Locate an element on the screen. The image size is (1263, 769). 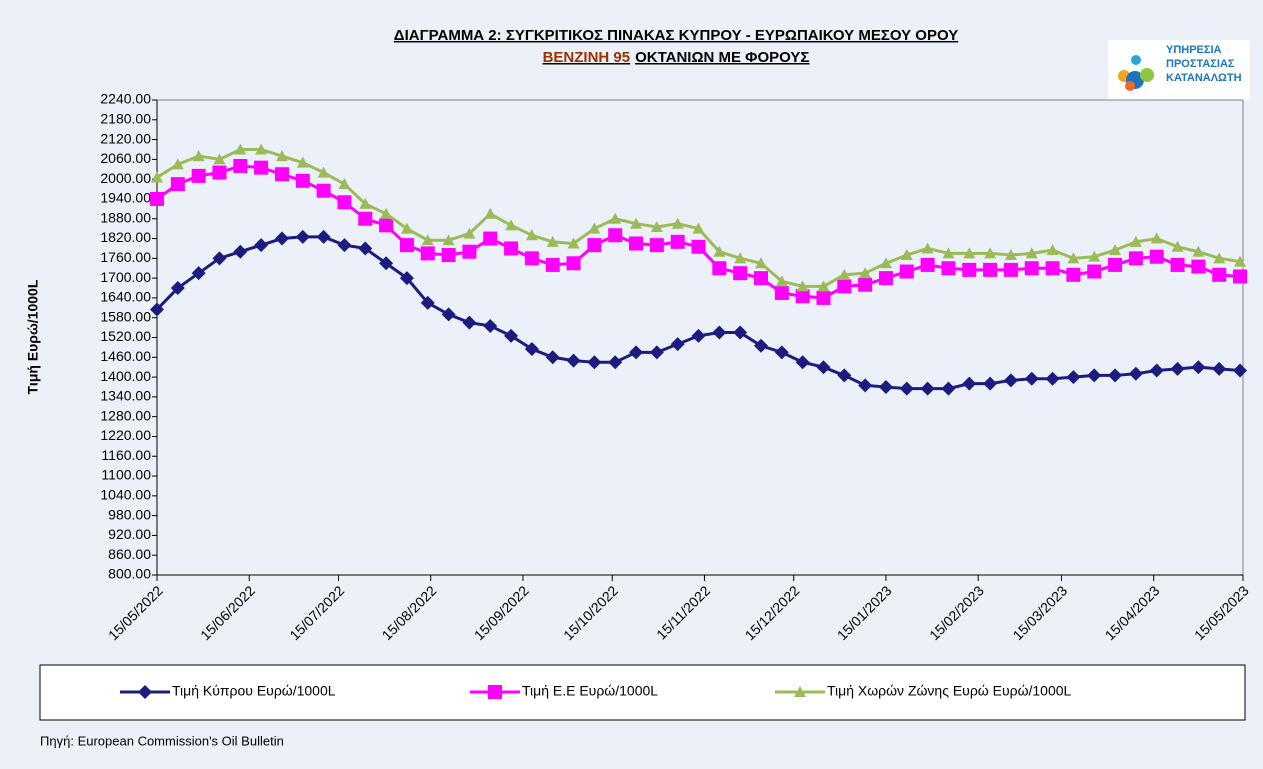
legend-label: Τιμή Χωρών Ζώνης Ευρώ Ευρώ/1000L is located at coordinates (949, 691).